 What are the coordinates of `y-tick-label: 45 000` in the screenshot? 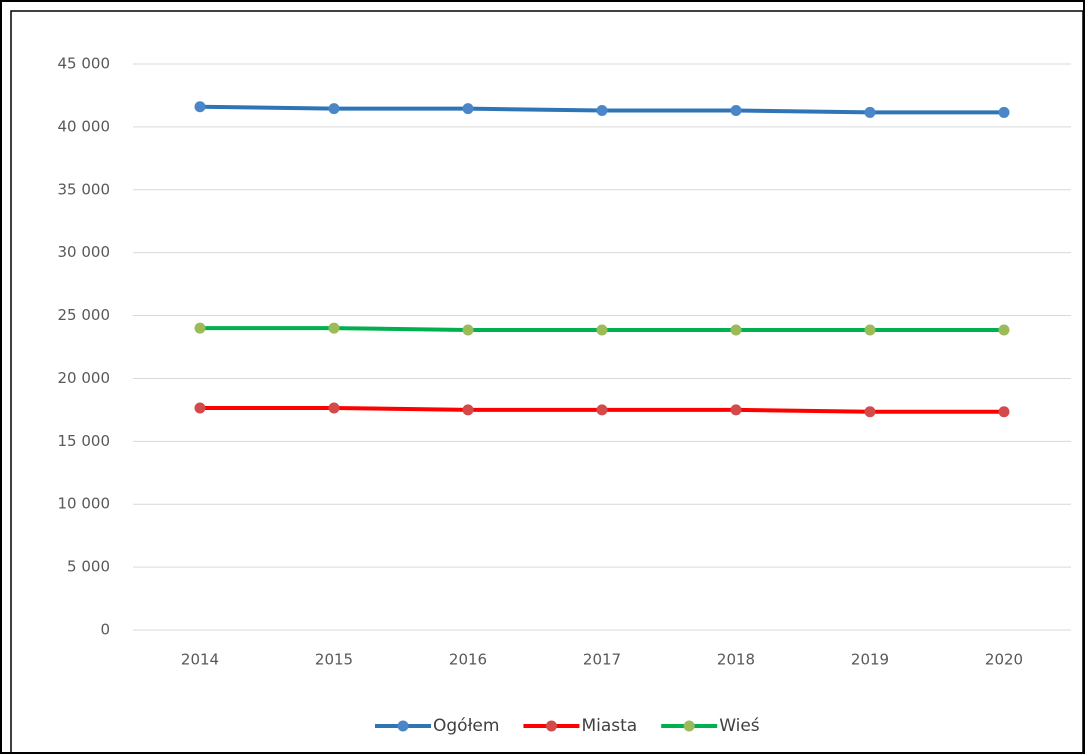 It's located at (84, 64).